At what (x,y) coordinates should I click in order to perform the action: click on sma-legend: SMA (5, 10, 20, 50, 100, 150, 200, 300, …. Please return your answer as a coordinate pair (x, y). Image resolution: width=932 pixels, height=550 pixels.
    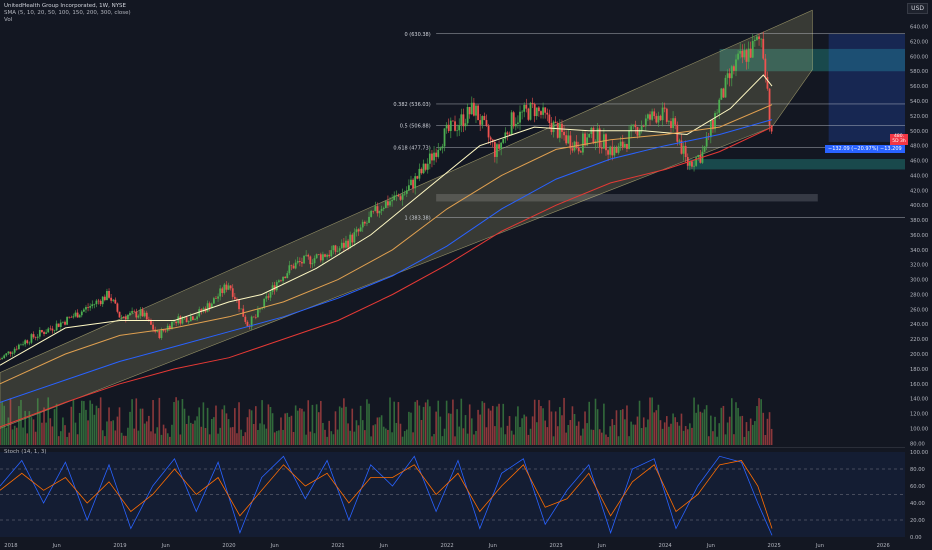
    Looking at the image, I should click on (67, 13).